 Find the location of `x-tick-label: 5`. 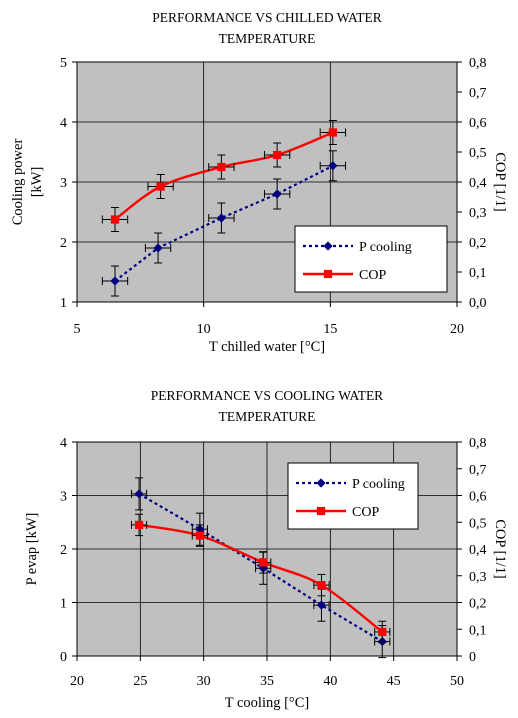

x-tick-label: 5 is located at coordinates (77, 329).